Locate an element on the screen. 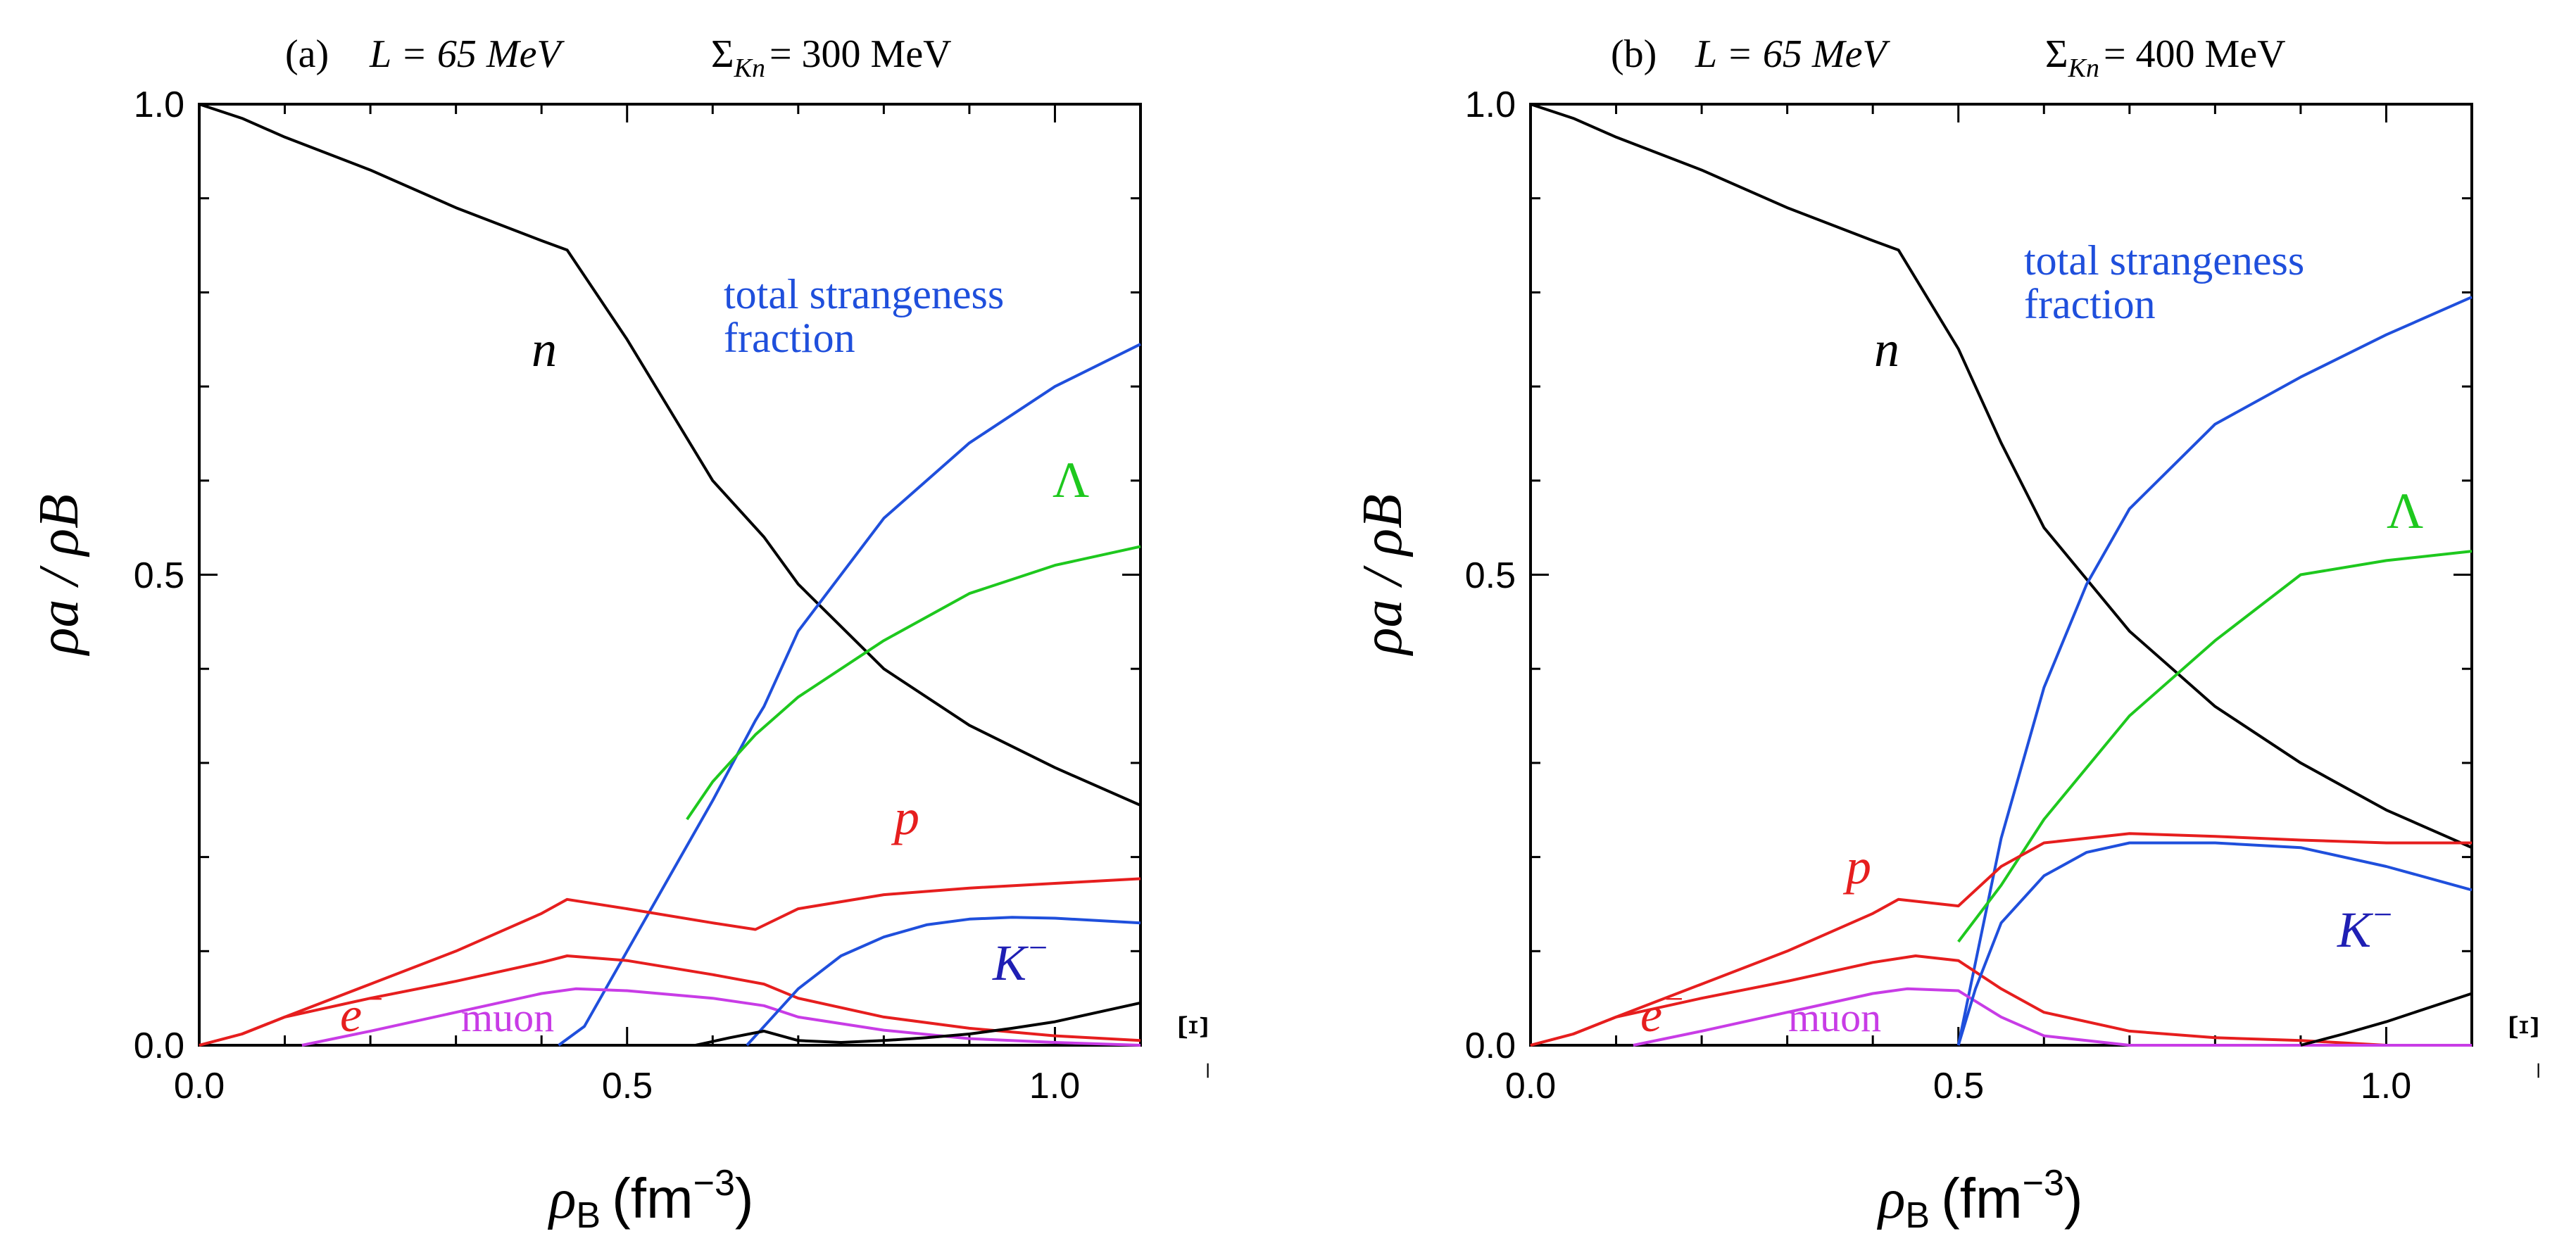 This screenshot has height=1255, width=2576. panel-a-ytick-0: 0.0 is located at coordinates (159, 1046).